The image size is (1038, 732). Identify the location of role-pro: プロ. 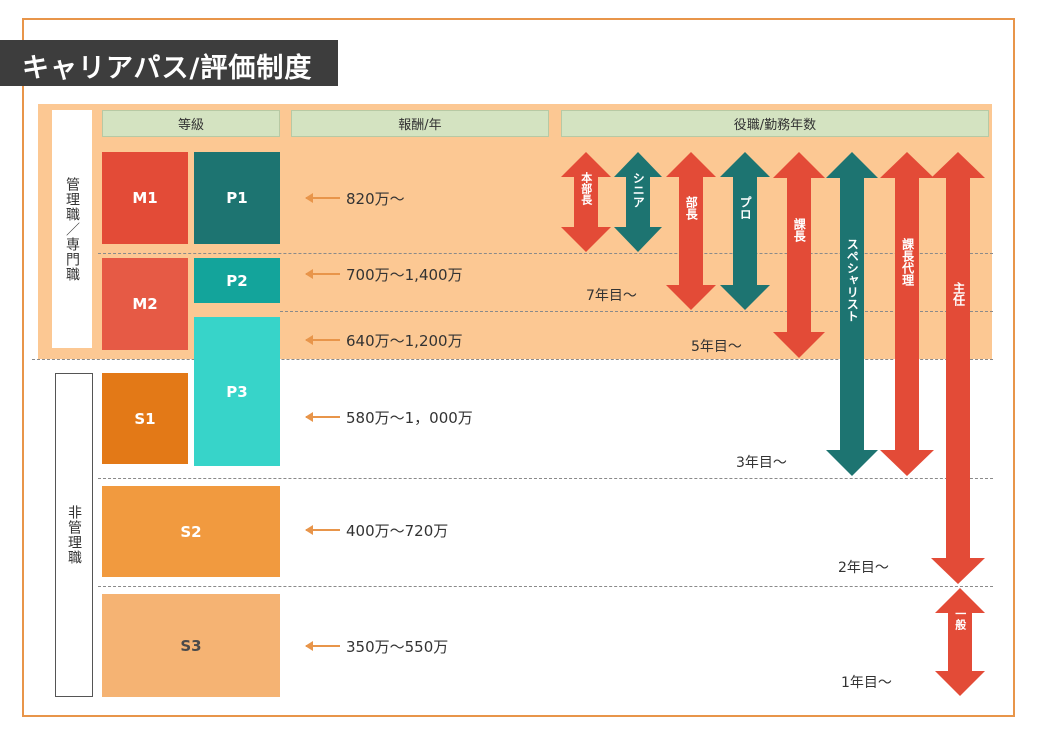
(745, 208).